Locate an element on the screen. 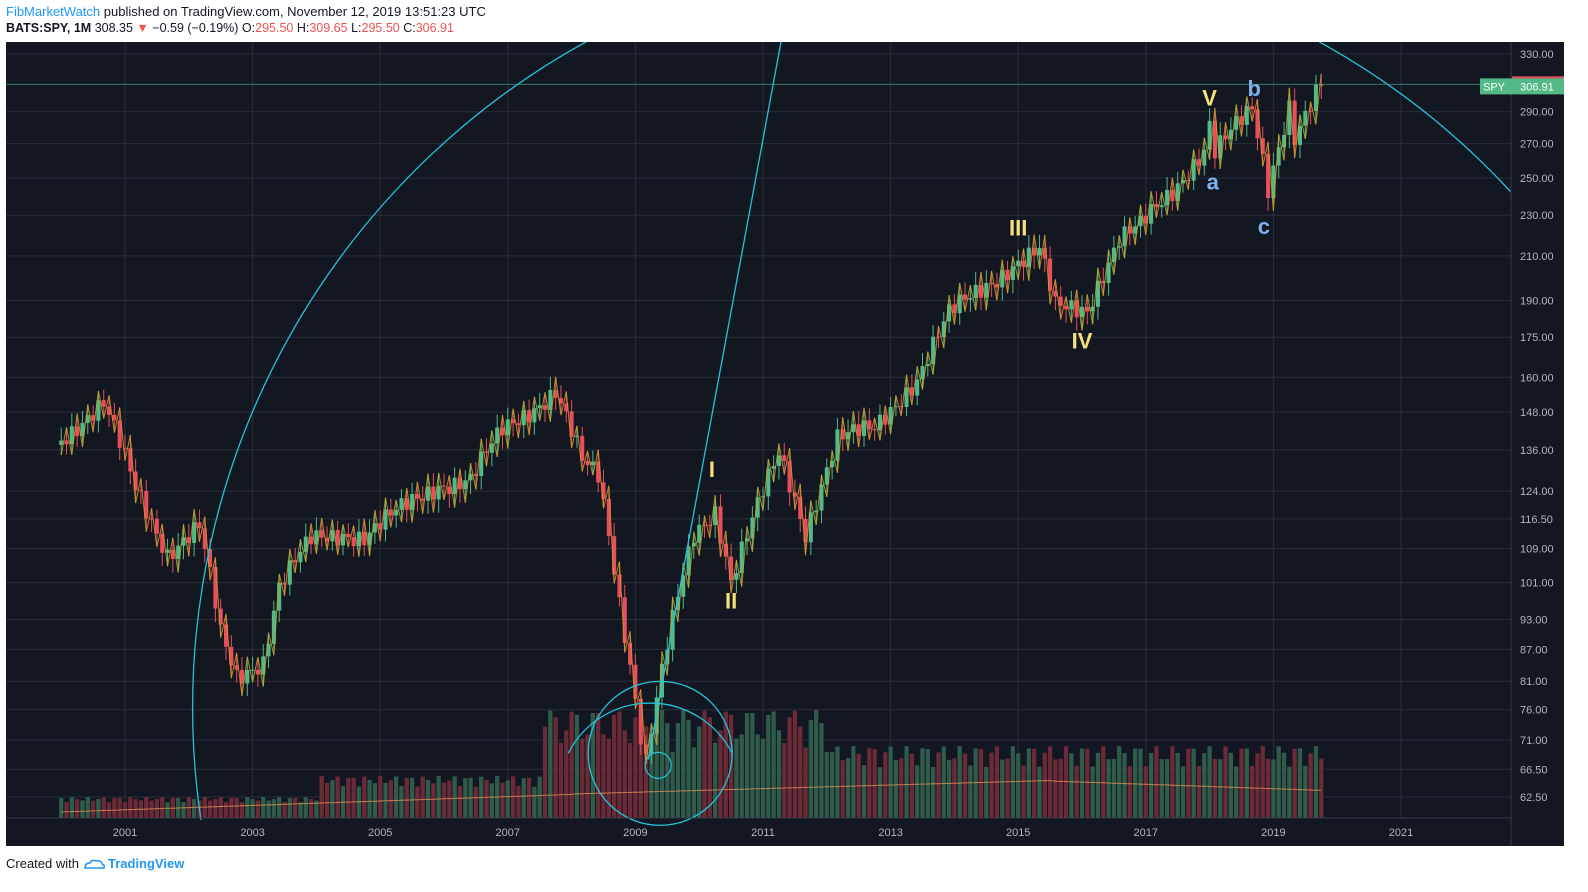 This screenshot has height=892, width=1588. wave-label-b: b is located at coordinates (1254, 88).